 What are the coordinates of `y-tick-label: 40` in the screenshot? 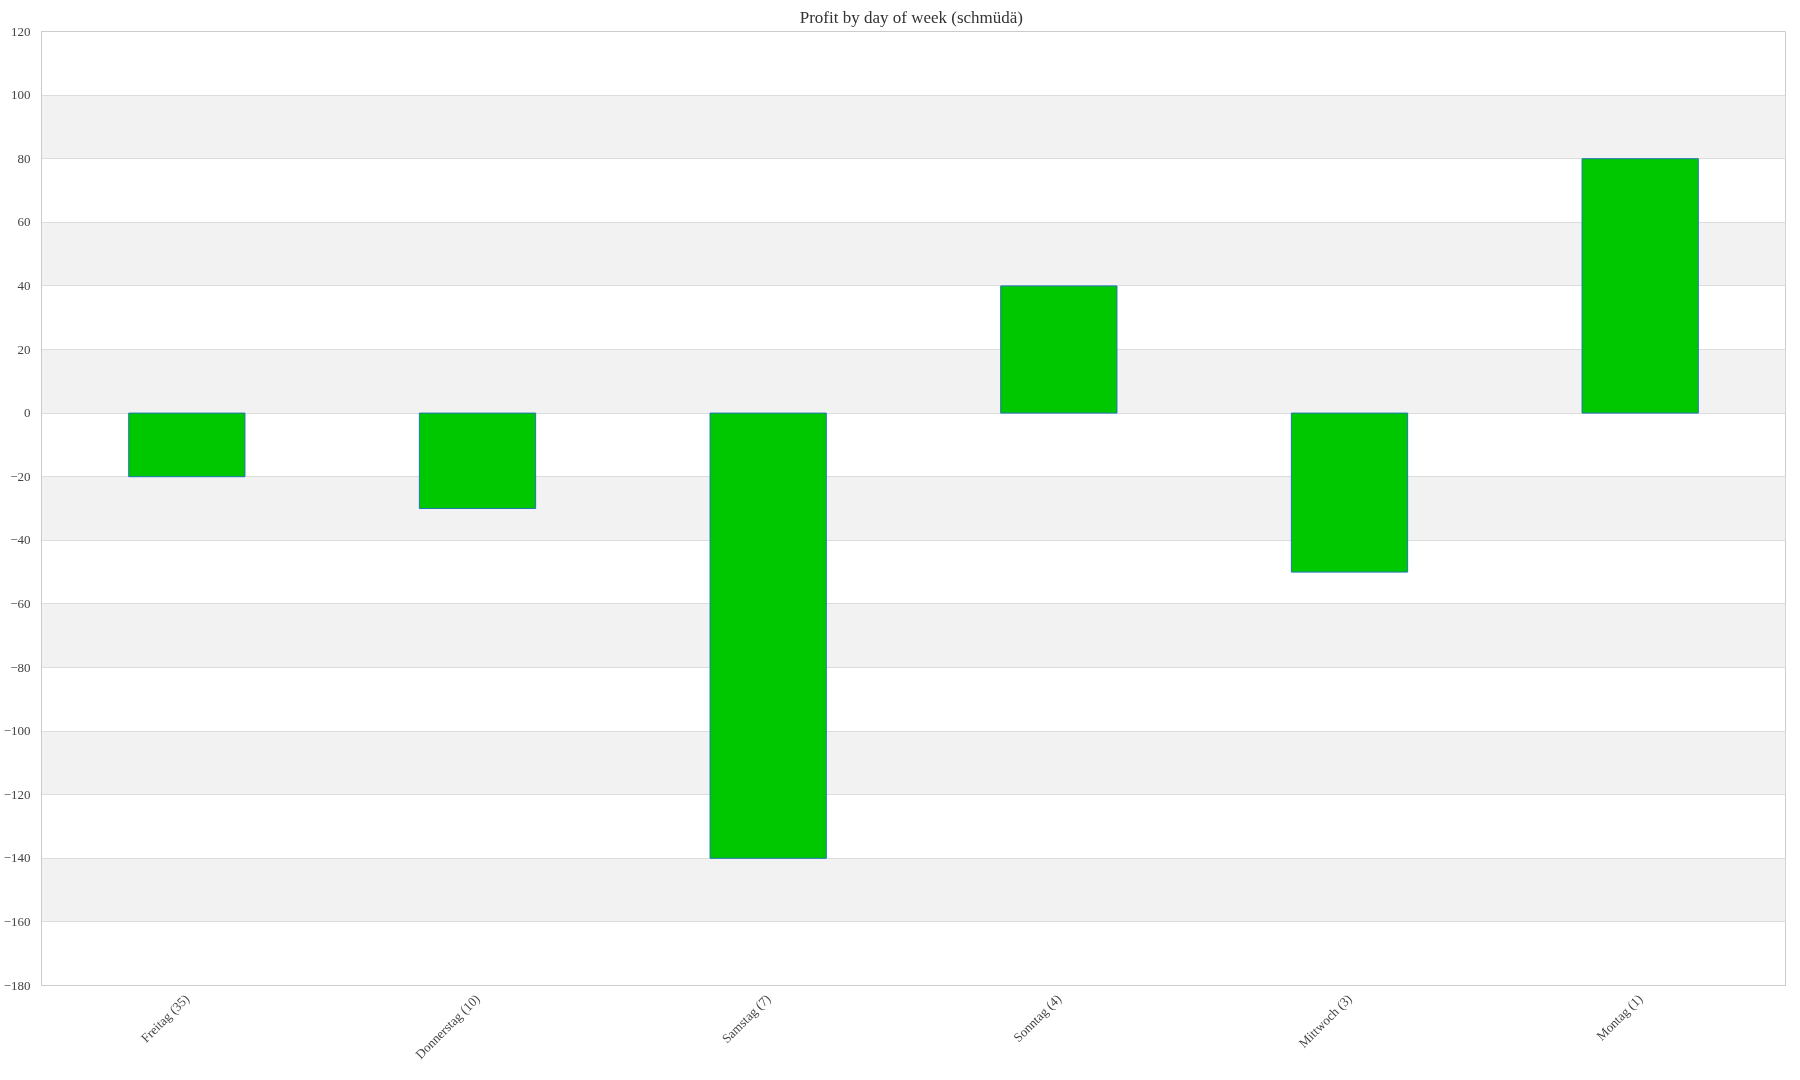 It's located at (24, 285).